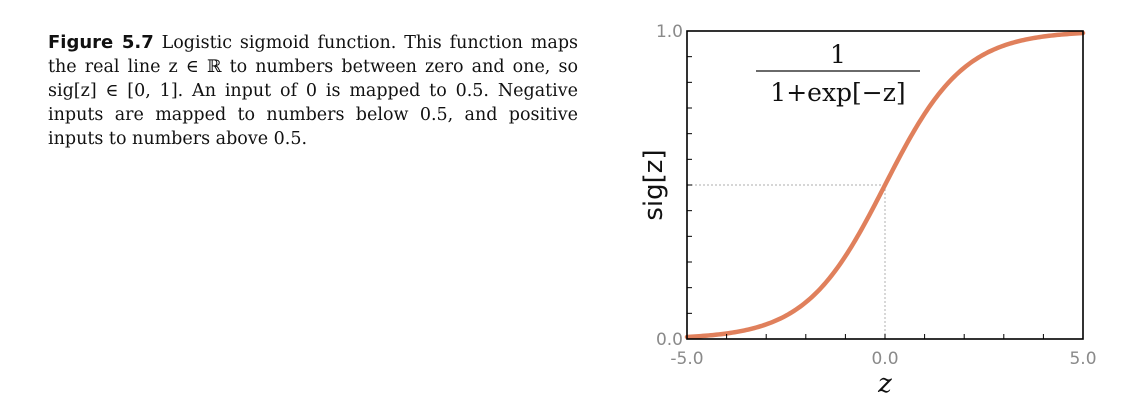 The height and width of the screenshot is (410, 1128). What do you see at coordinates (1082, 359) in the screenshot?
I see `x-tick-label: 5.0` at bounding box center [1082, 359].